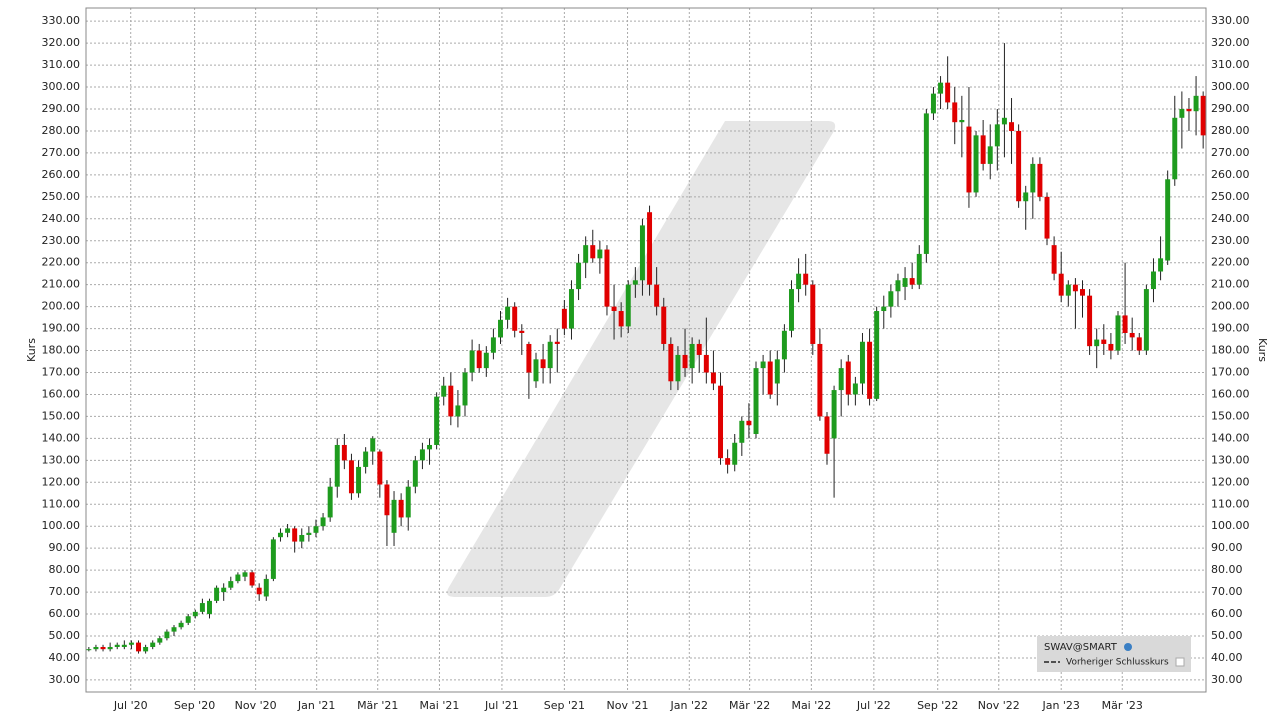  Describe the element at coordinates (61, 372) in the screenshot. I see `y-tick-label: 170.00` at that location.